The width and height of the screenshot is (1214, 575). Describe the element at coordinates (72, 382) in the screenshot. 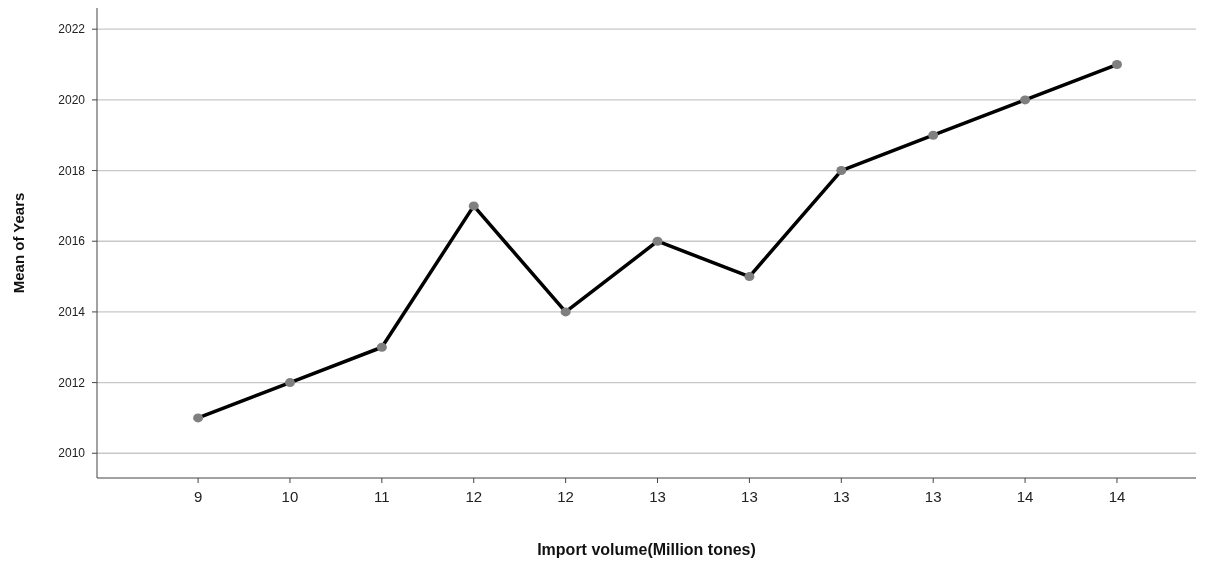

I see `y-tick-label: 2012` at that location.